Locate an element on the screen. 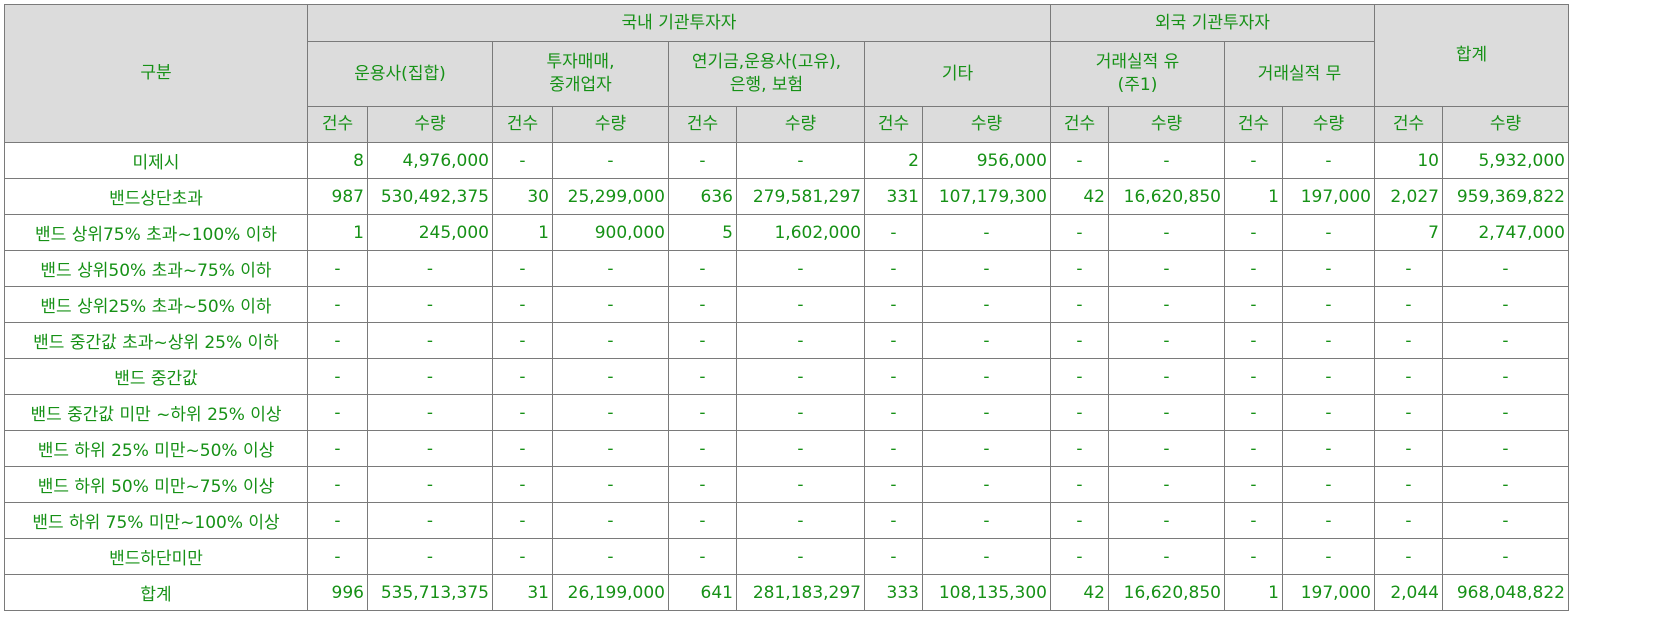 The image size is (1675, 617). cell-count: 641 is located at coordinates (702, 592).